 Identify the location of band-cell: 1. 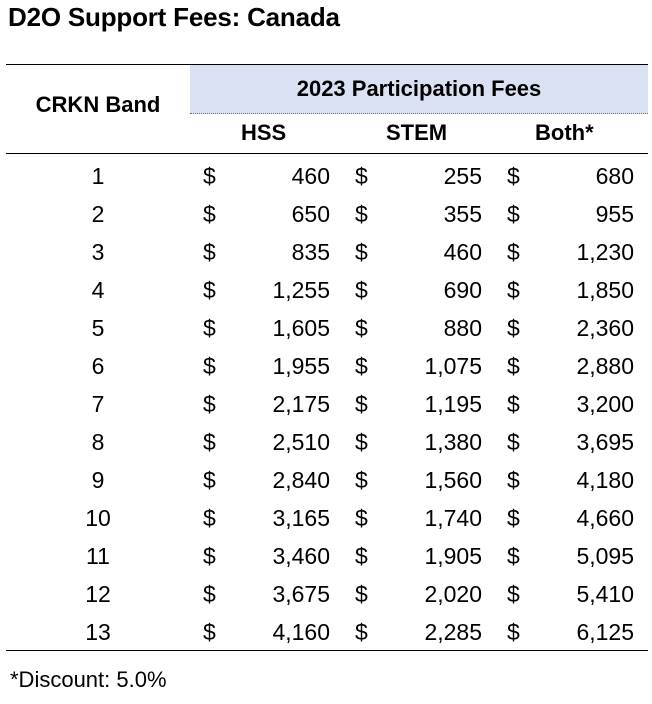
(98, 176).